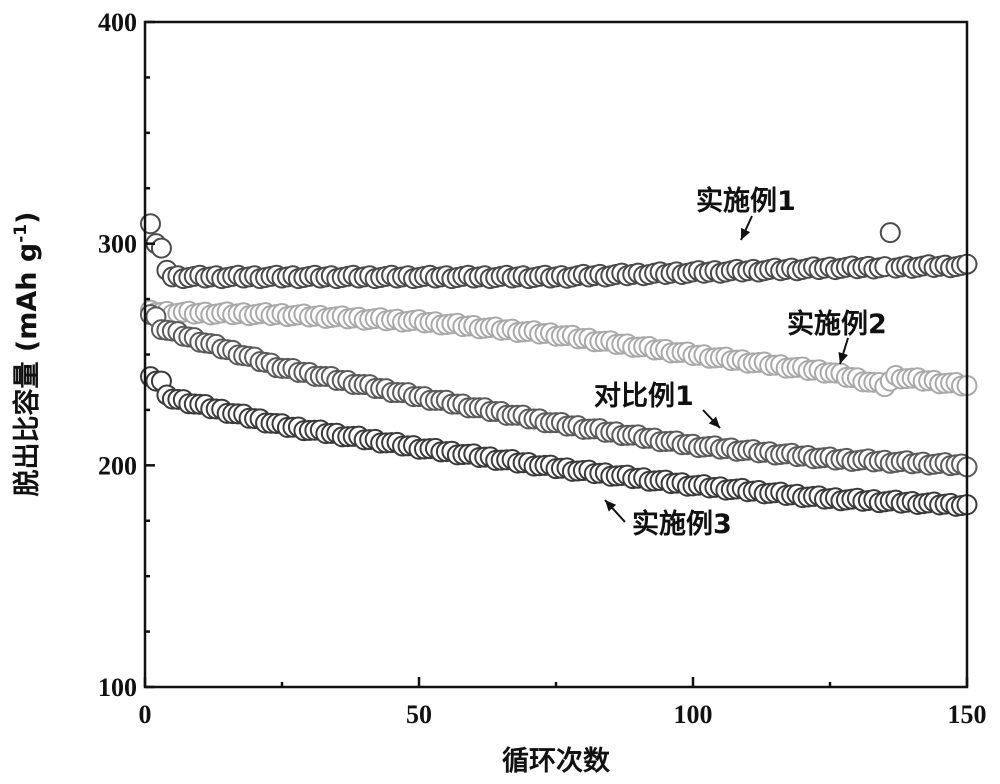 The width and height of the screenshot is (1000, 784). I want to click on label-example-2: 实施例2, so click(837, 324).